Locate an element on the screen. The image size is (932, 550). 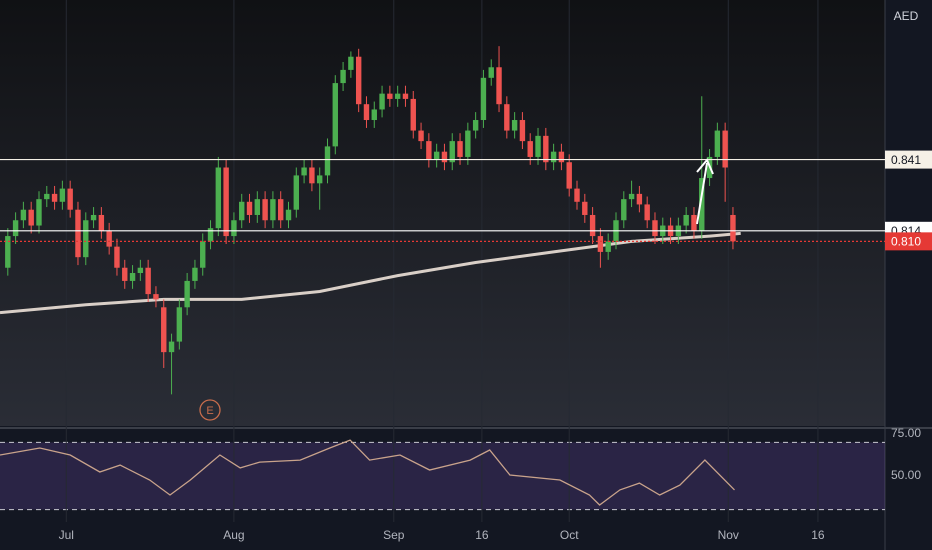
arrow-head is located at coordinates (705, 166).